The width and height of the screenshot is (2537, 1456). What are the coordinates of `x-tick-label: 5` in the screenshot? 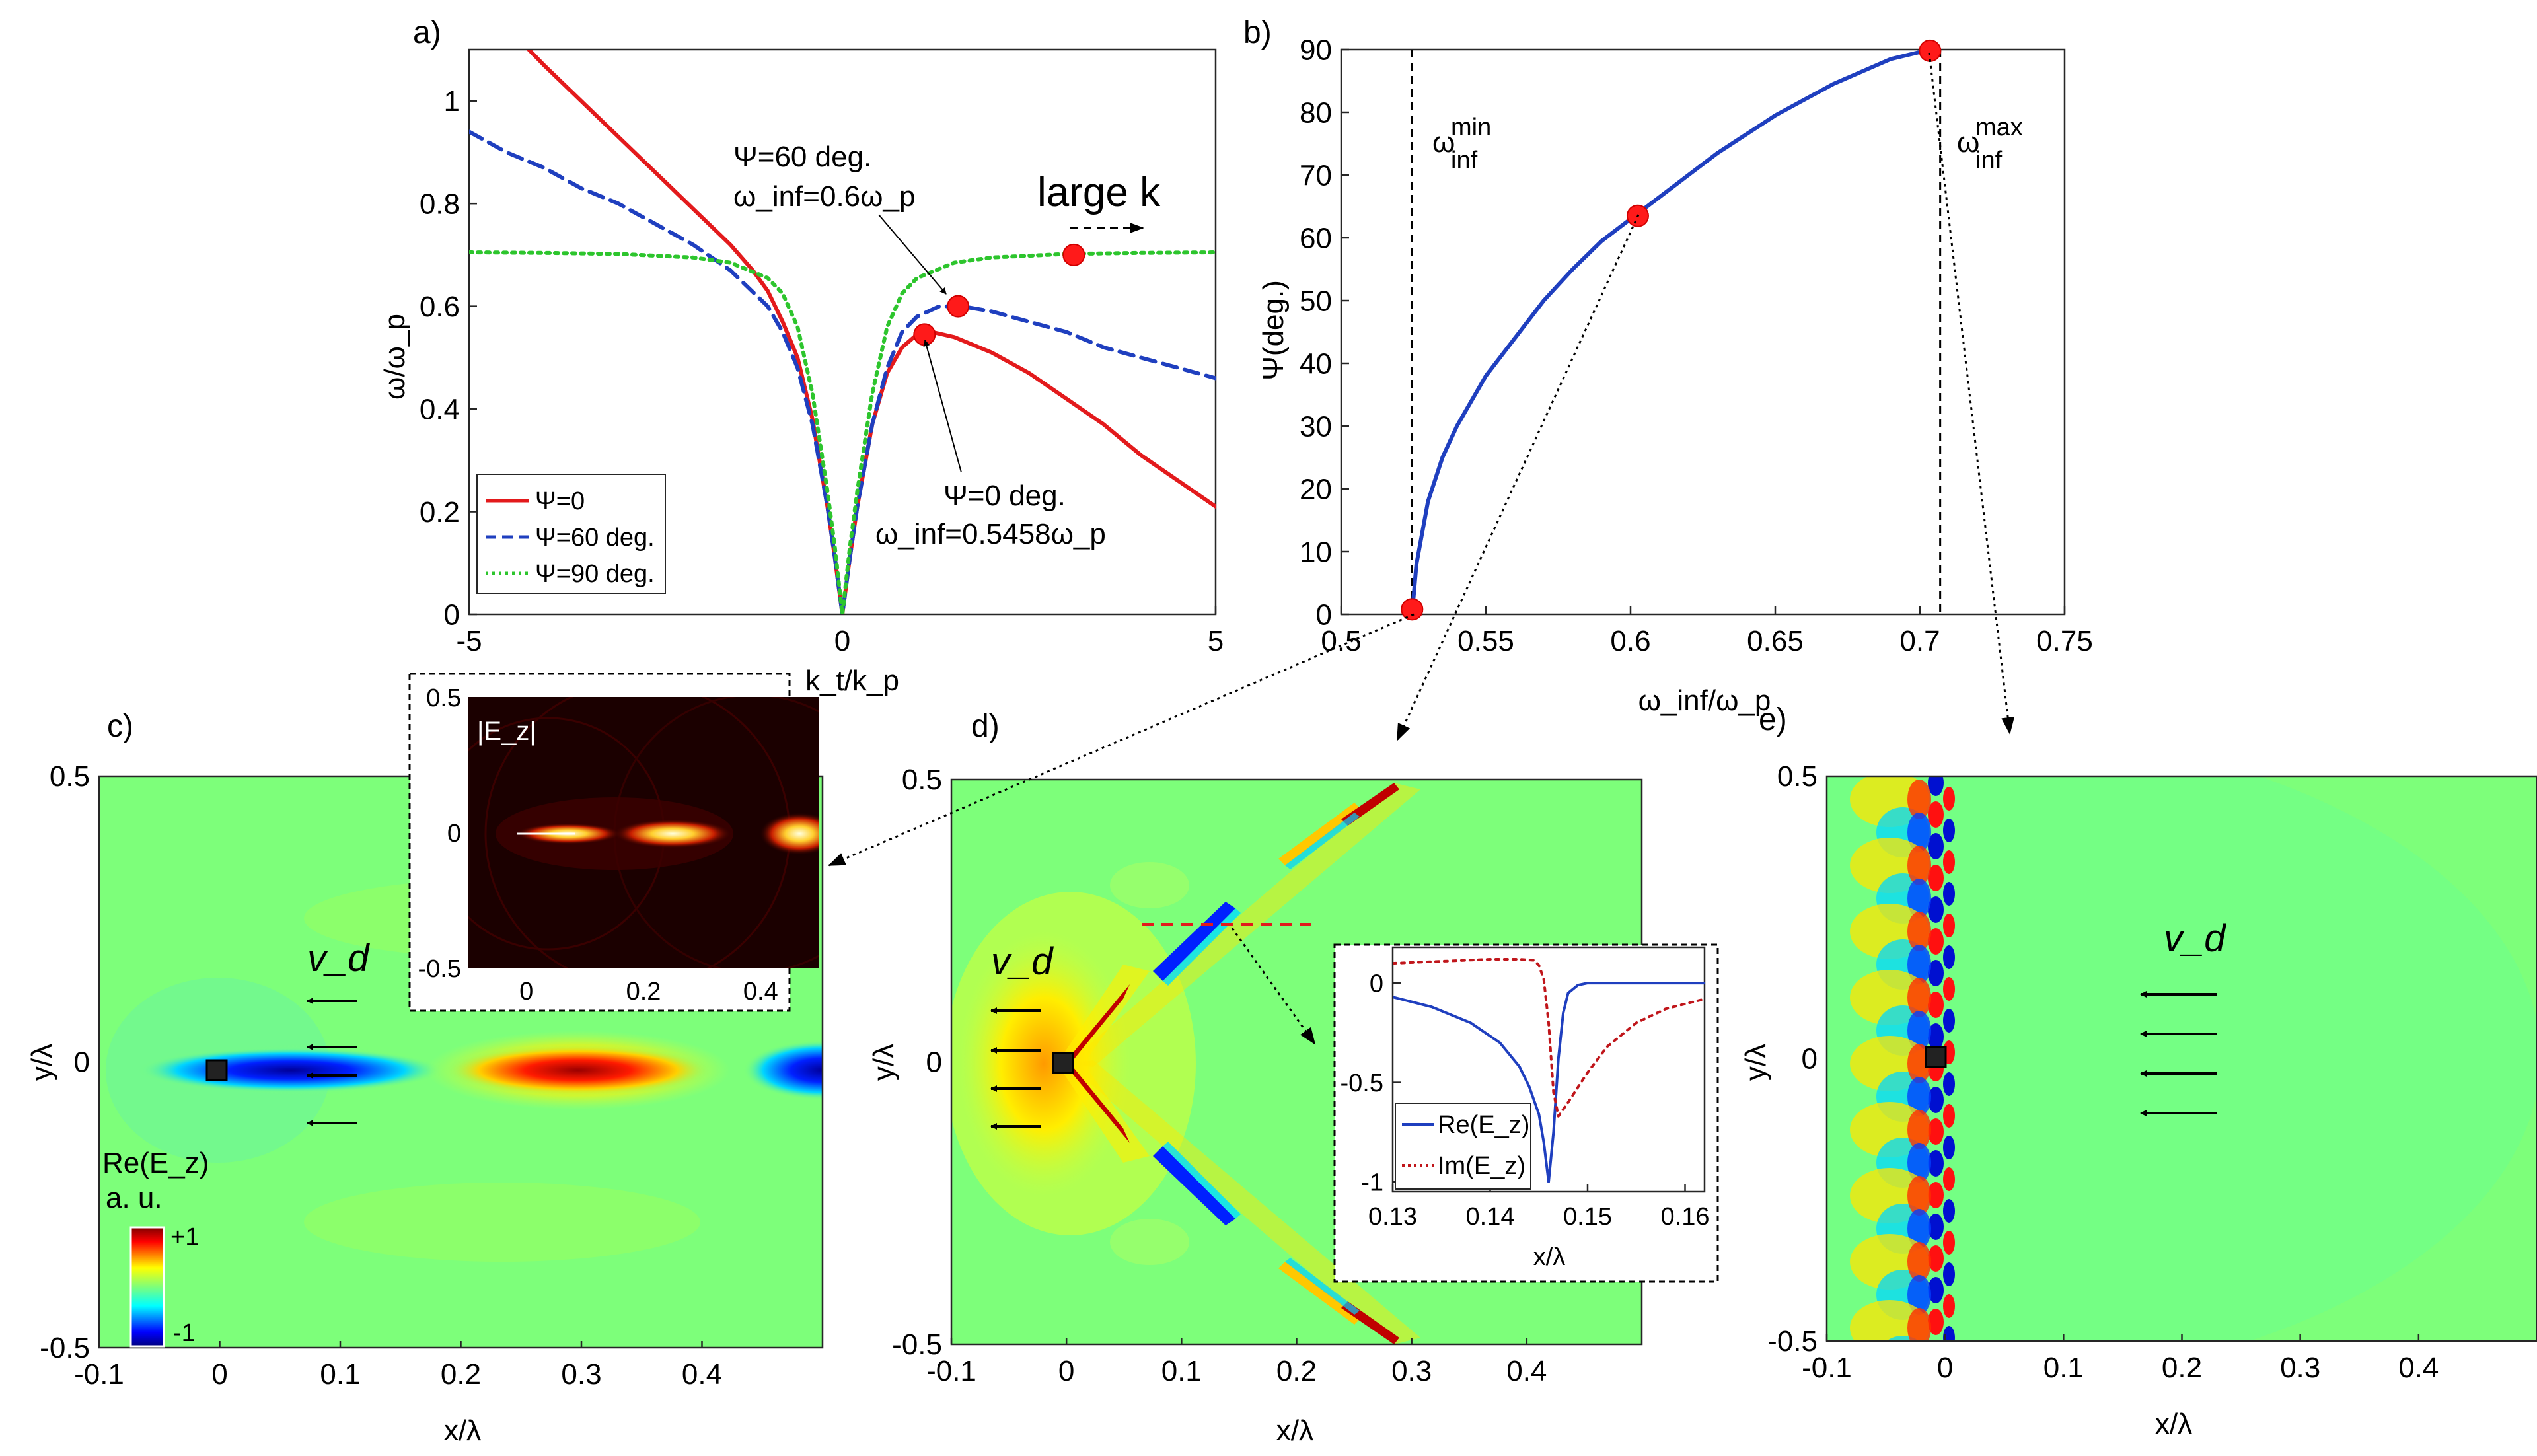 It's located at (1216, 641).